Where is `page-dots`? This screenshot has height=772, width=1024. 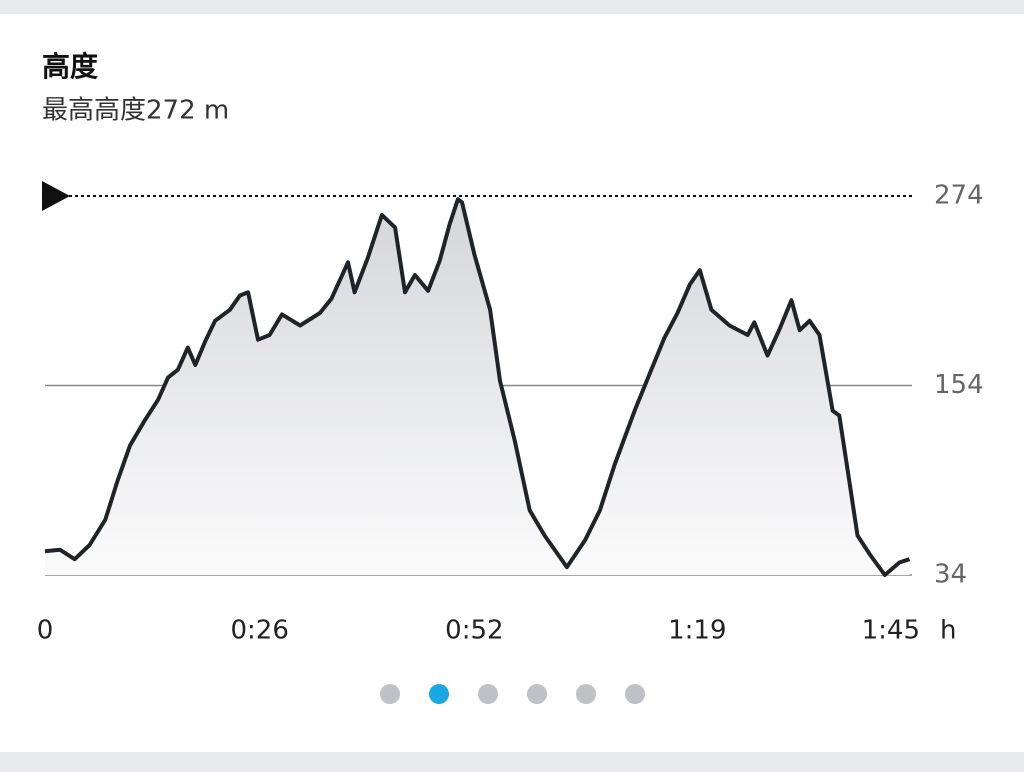 page-dots is located at coordinates (512, 694).